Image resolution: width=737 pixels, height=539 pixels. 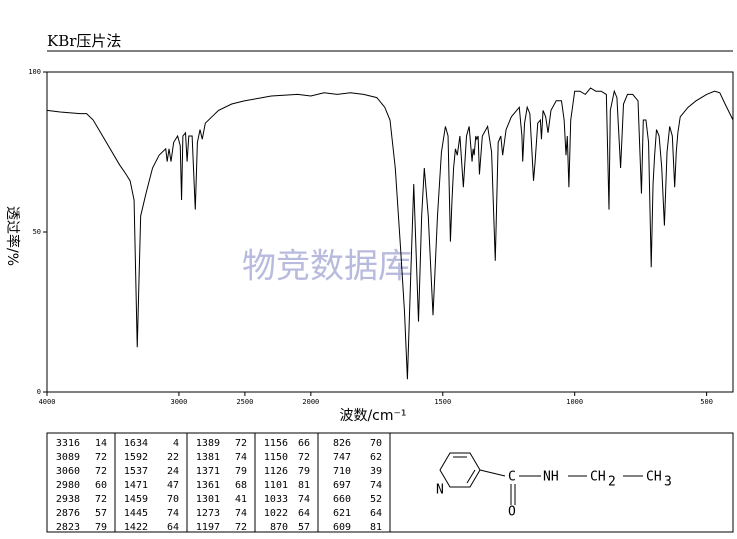 I want to click on peak-wavenumber: 697, so click(x=342, y=485).